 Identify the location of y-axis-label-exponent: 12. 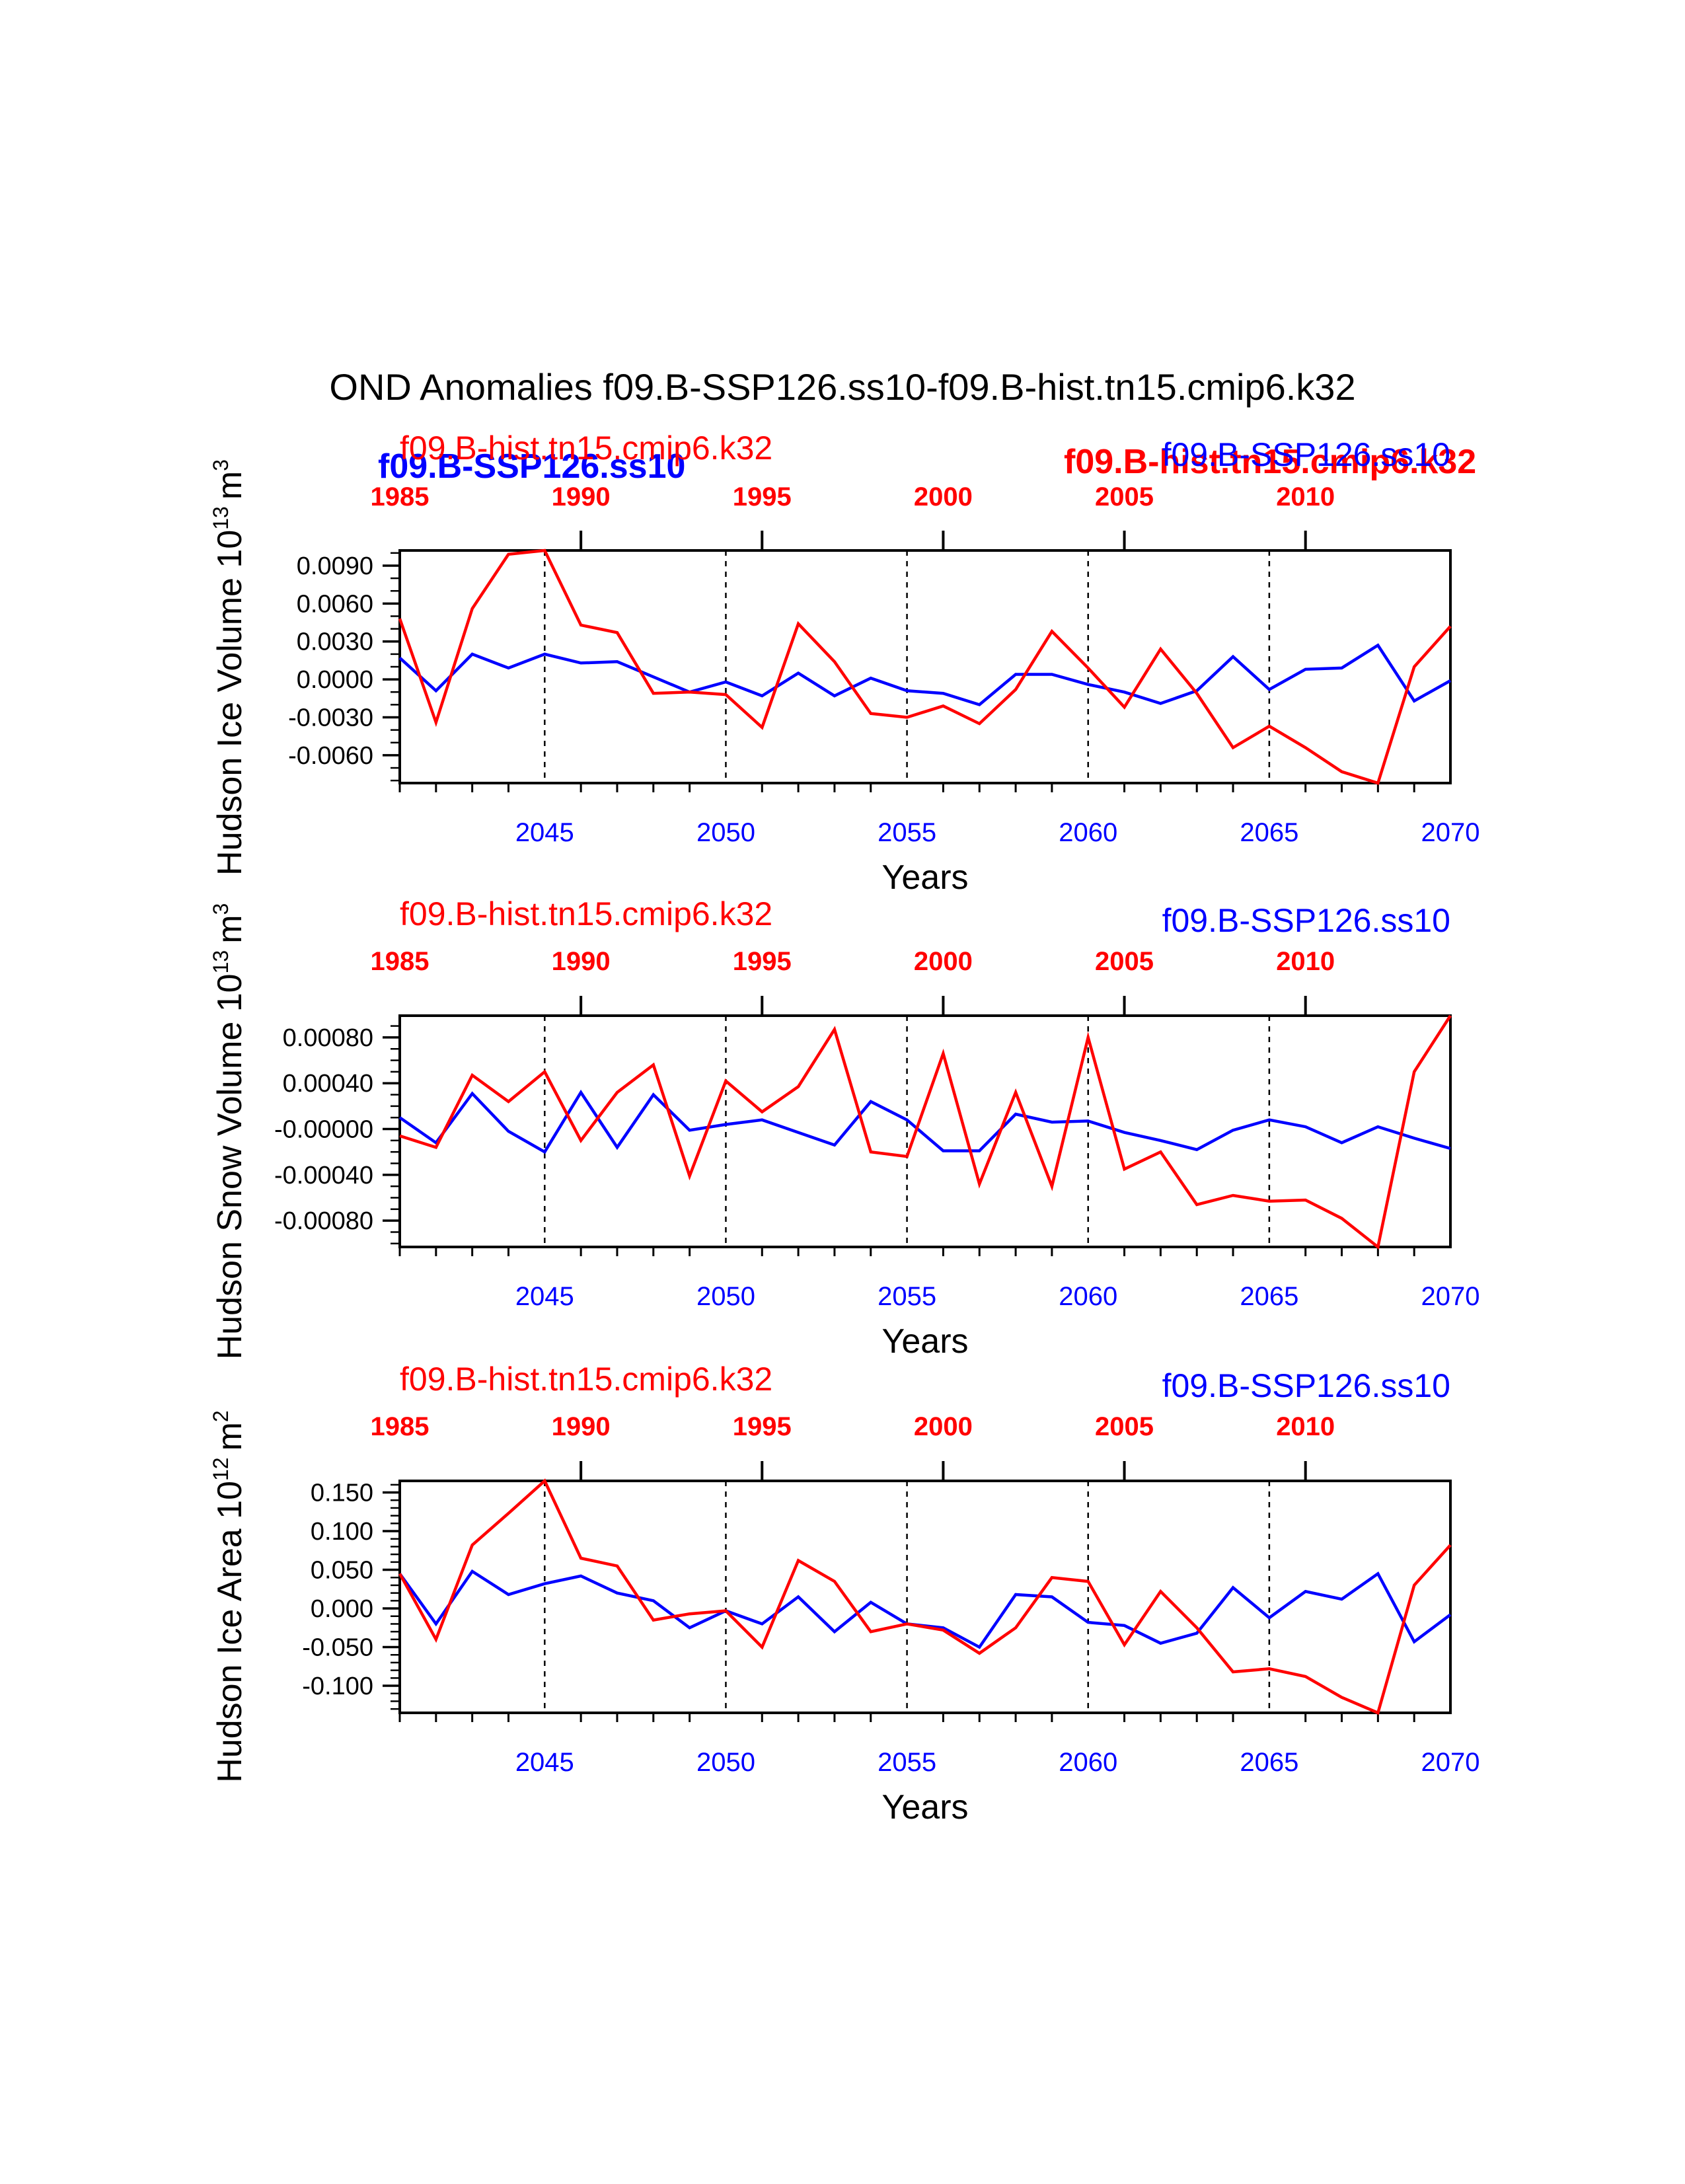
(221, 1469).